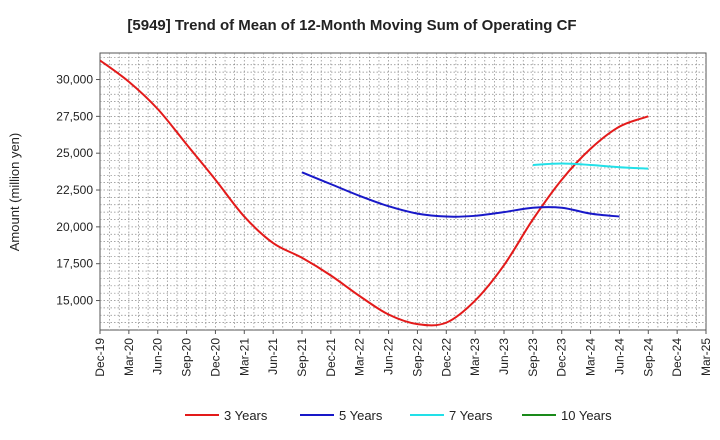 The image size is (720, 440). Describe the element at coordinates (586, 415) in the screenshot. I see `legend-label-10-years: 10 Years` at that location.